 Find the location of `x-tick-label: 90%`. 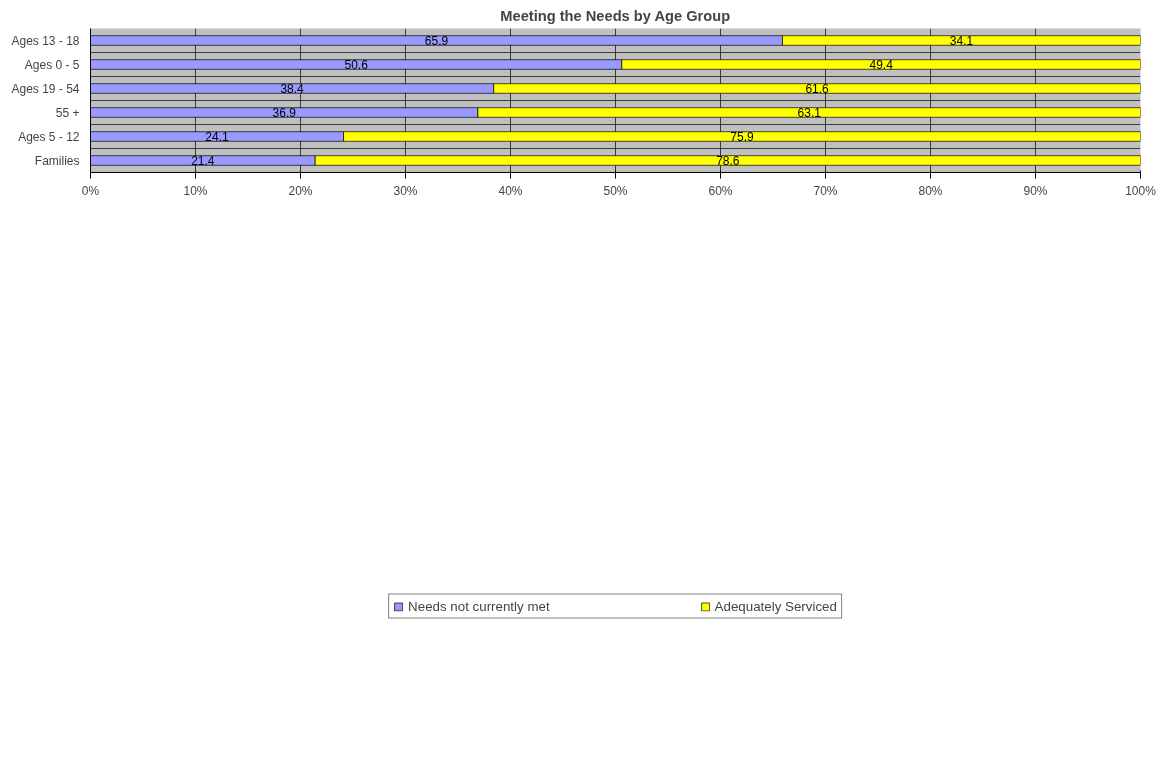

x-tick-label: 90% is located at coordinates (1035, 190).